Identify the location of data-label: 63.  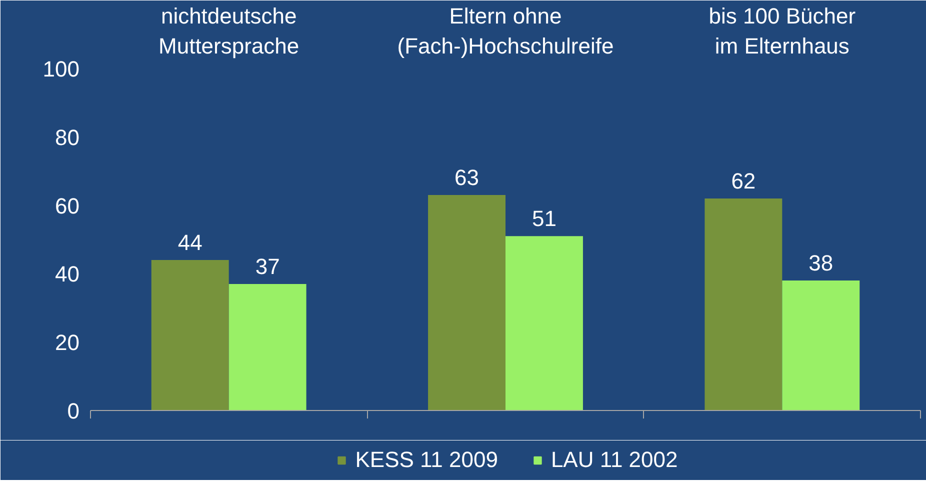
(467, 177).